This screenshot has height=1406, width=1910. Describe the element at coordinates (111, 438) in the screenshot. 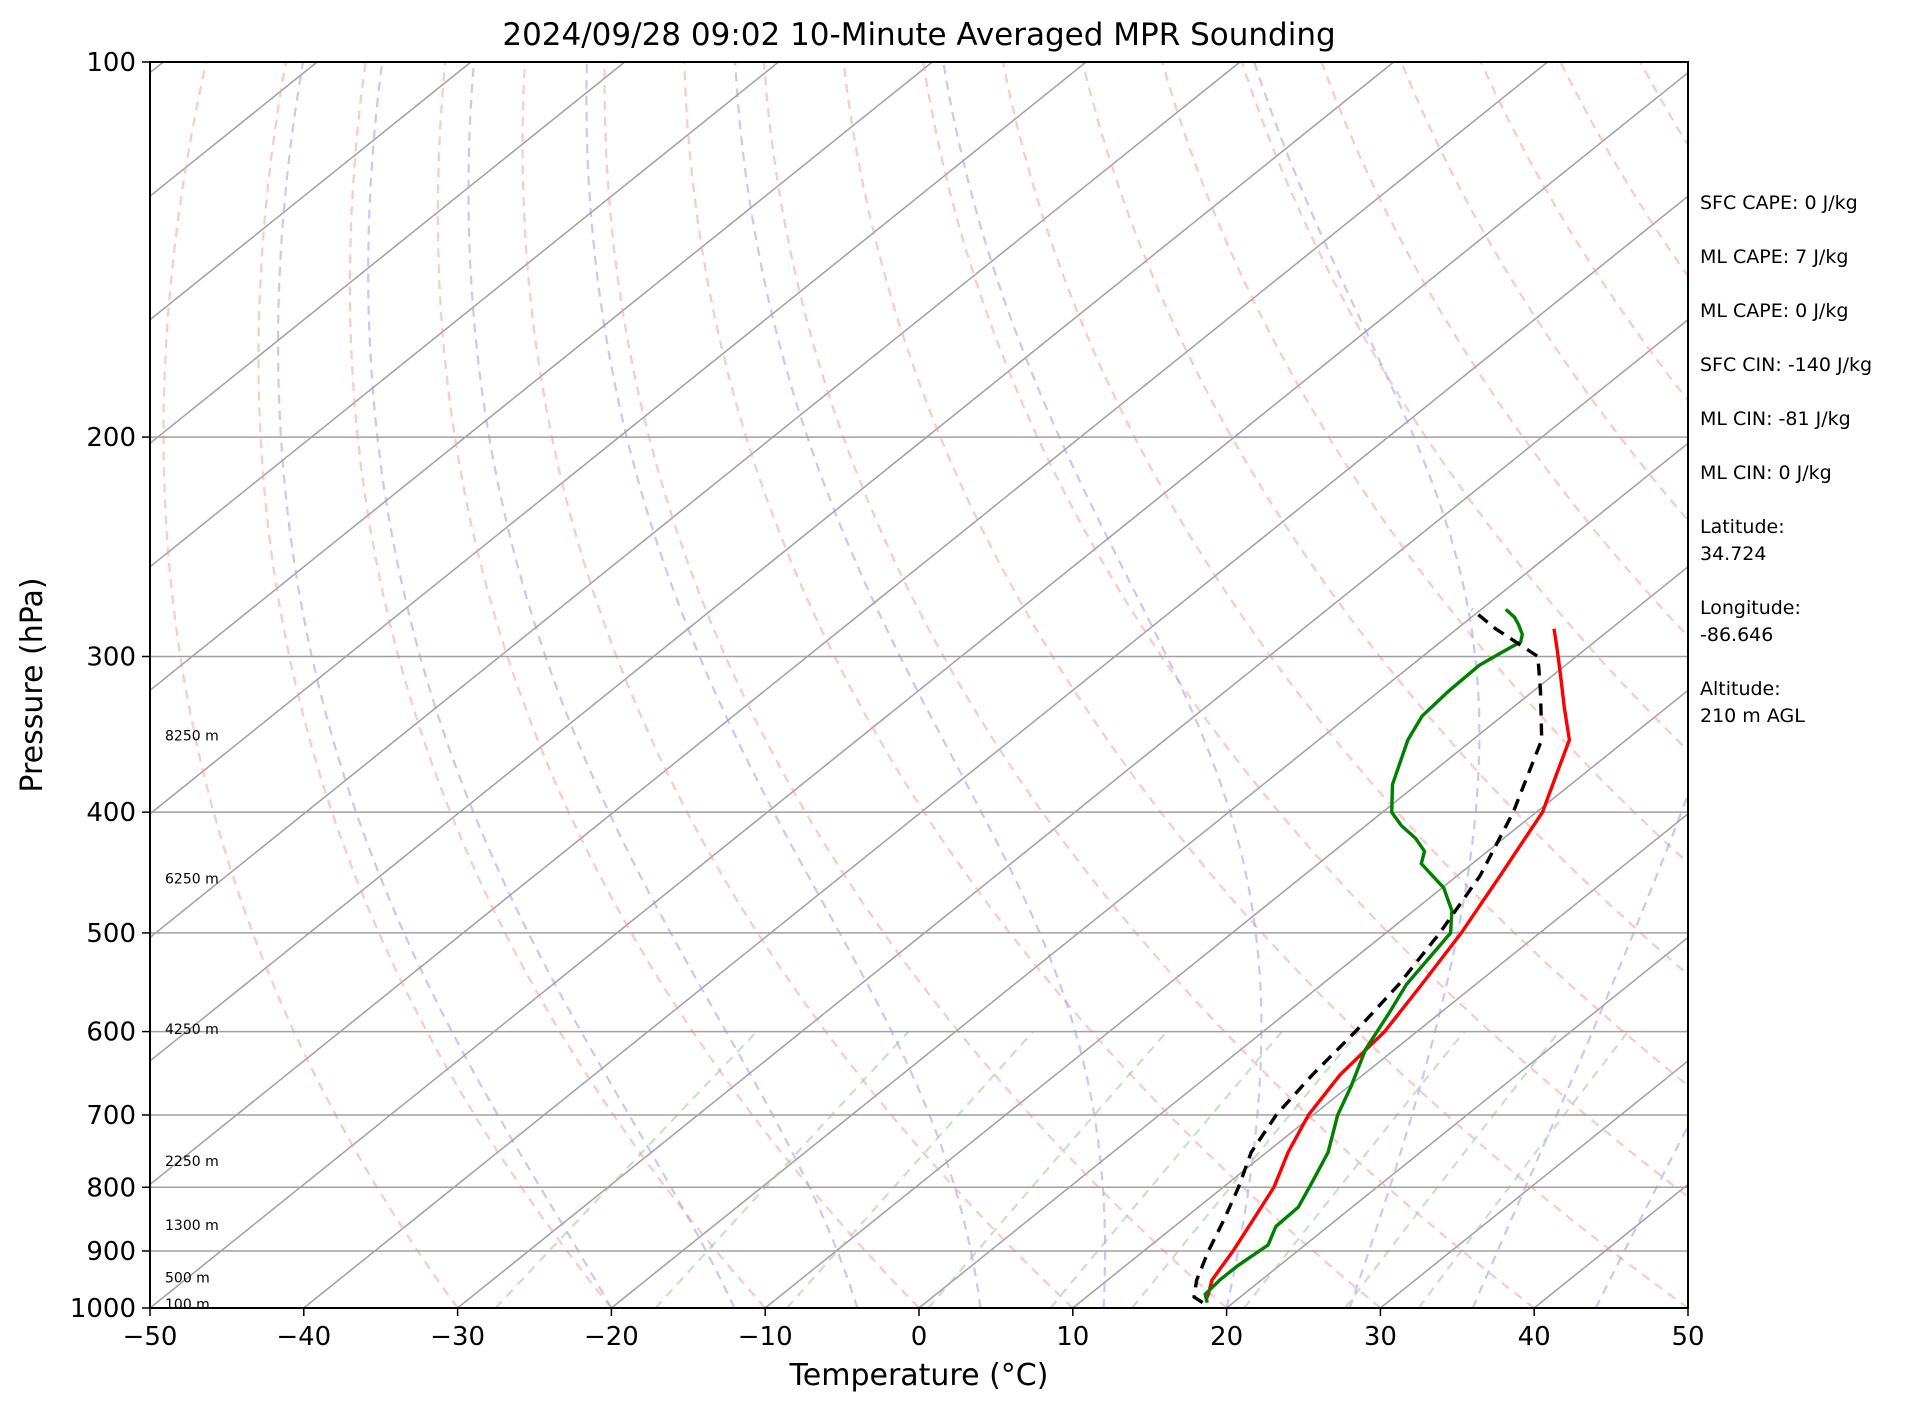

I see `y-tick-label: 200` at that location.